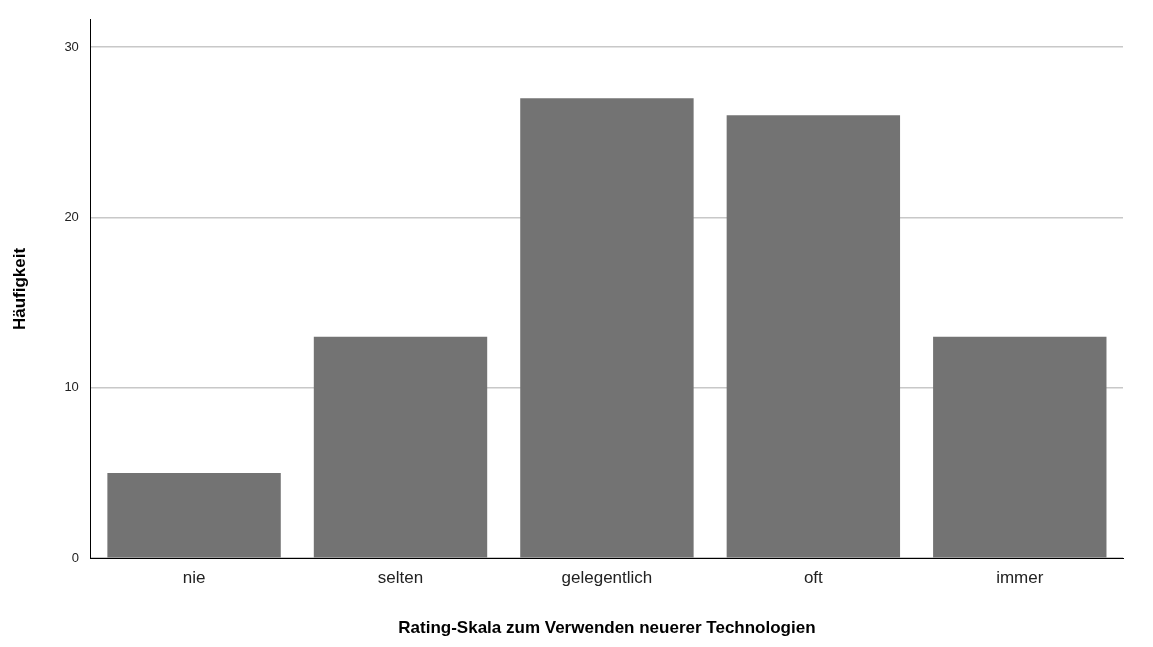  I want to click on y-tick-label: 20, so click(71, 217).